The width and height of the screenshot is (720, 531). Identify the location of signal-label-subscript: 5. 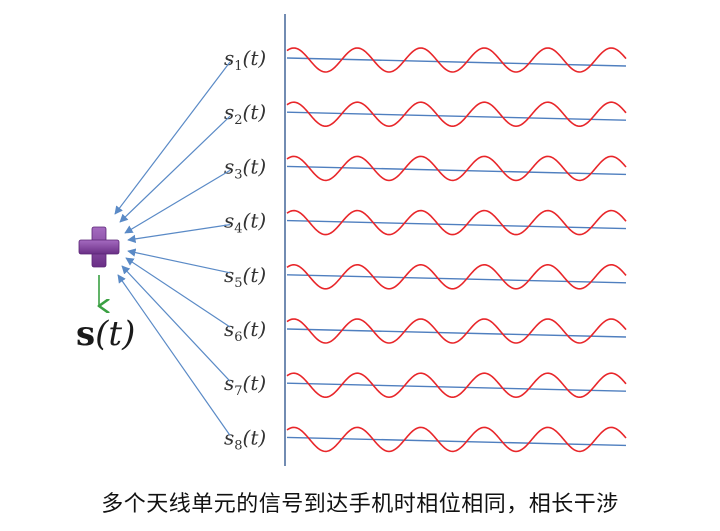
(238, 283).